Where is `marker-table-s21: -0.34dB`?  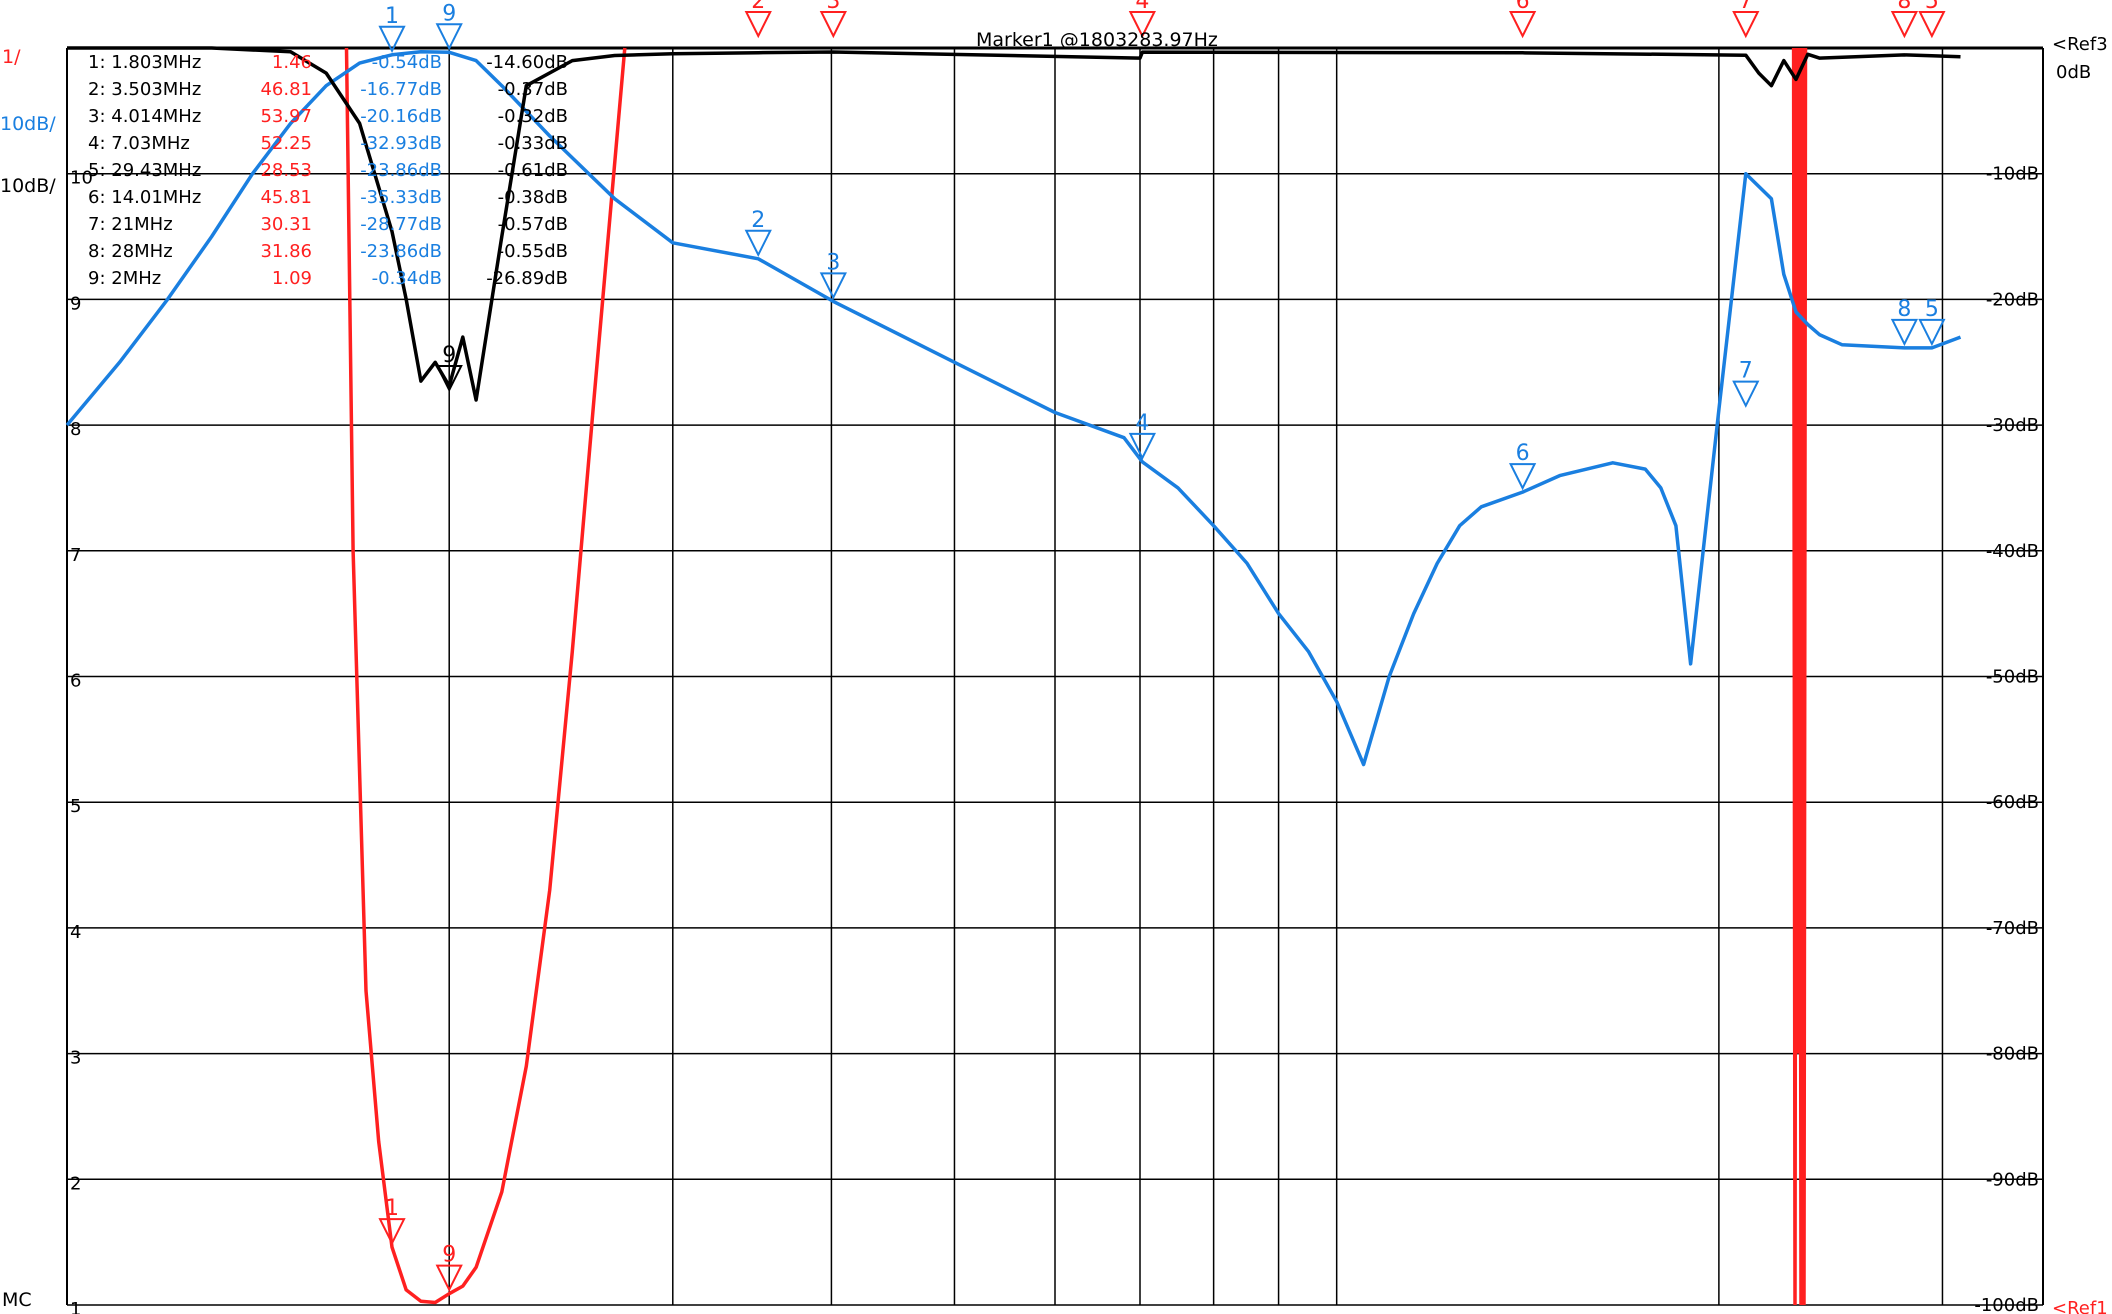
marker-table-s21: -0.34dB is located at coordinates (407, 278).